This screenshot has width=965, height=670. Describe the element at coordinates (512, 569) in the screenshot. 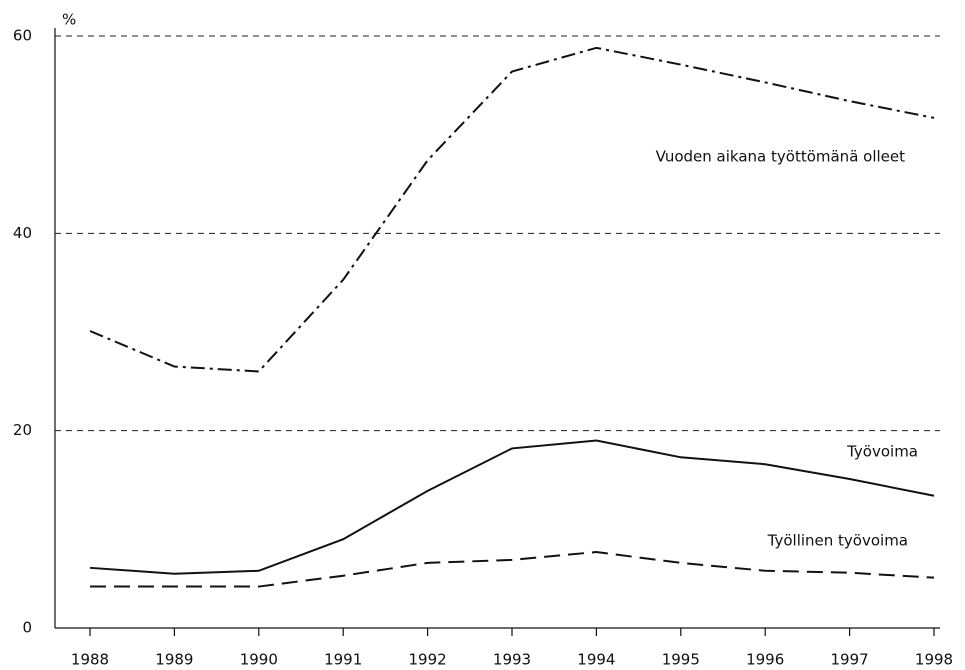

I see `series-line` at that location.